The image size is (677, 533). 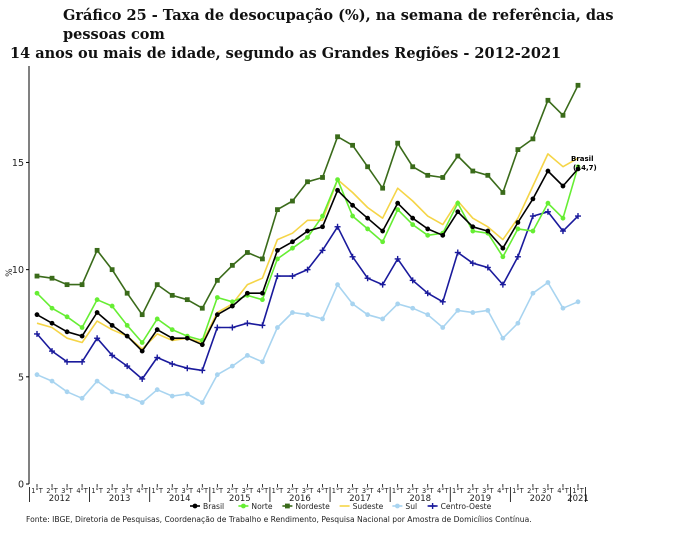 What do you see at coordinates (306, 506) in the screenshot?
I see `legend-item-nordeste: Nordeste` at bounding box center [306, 506].